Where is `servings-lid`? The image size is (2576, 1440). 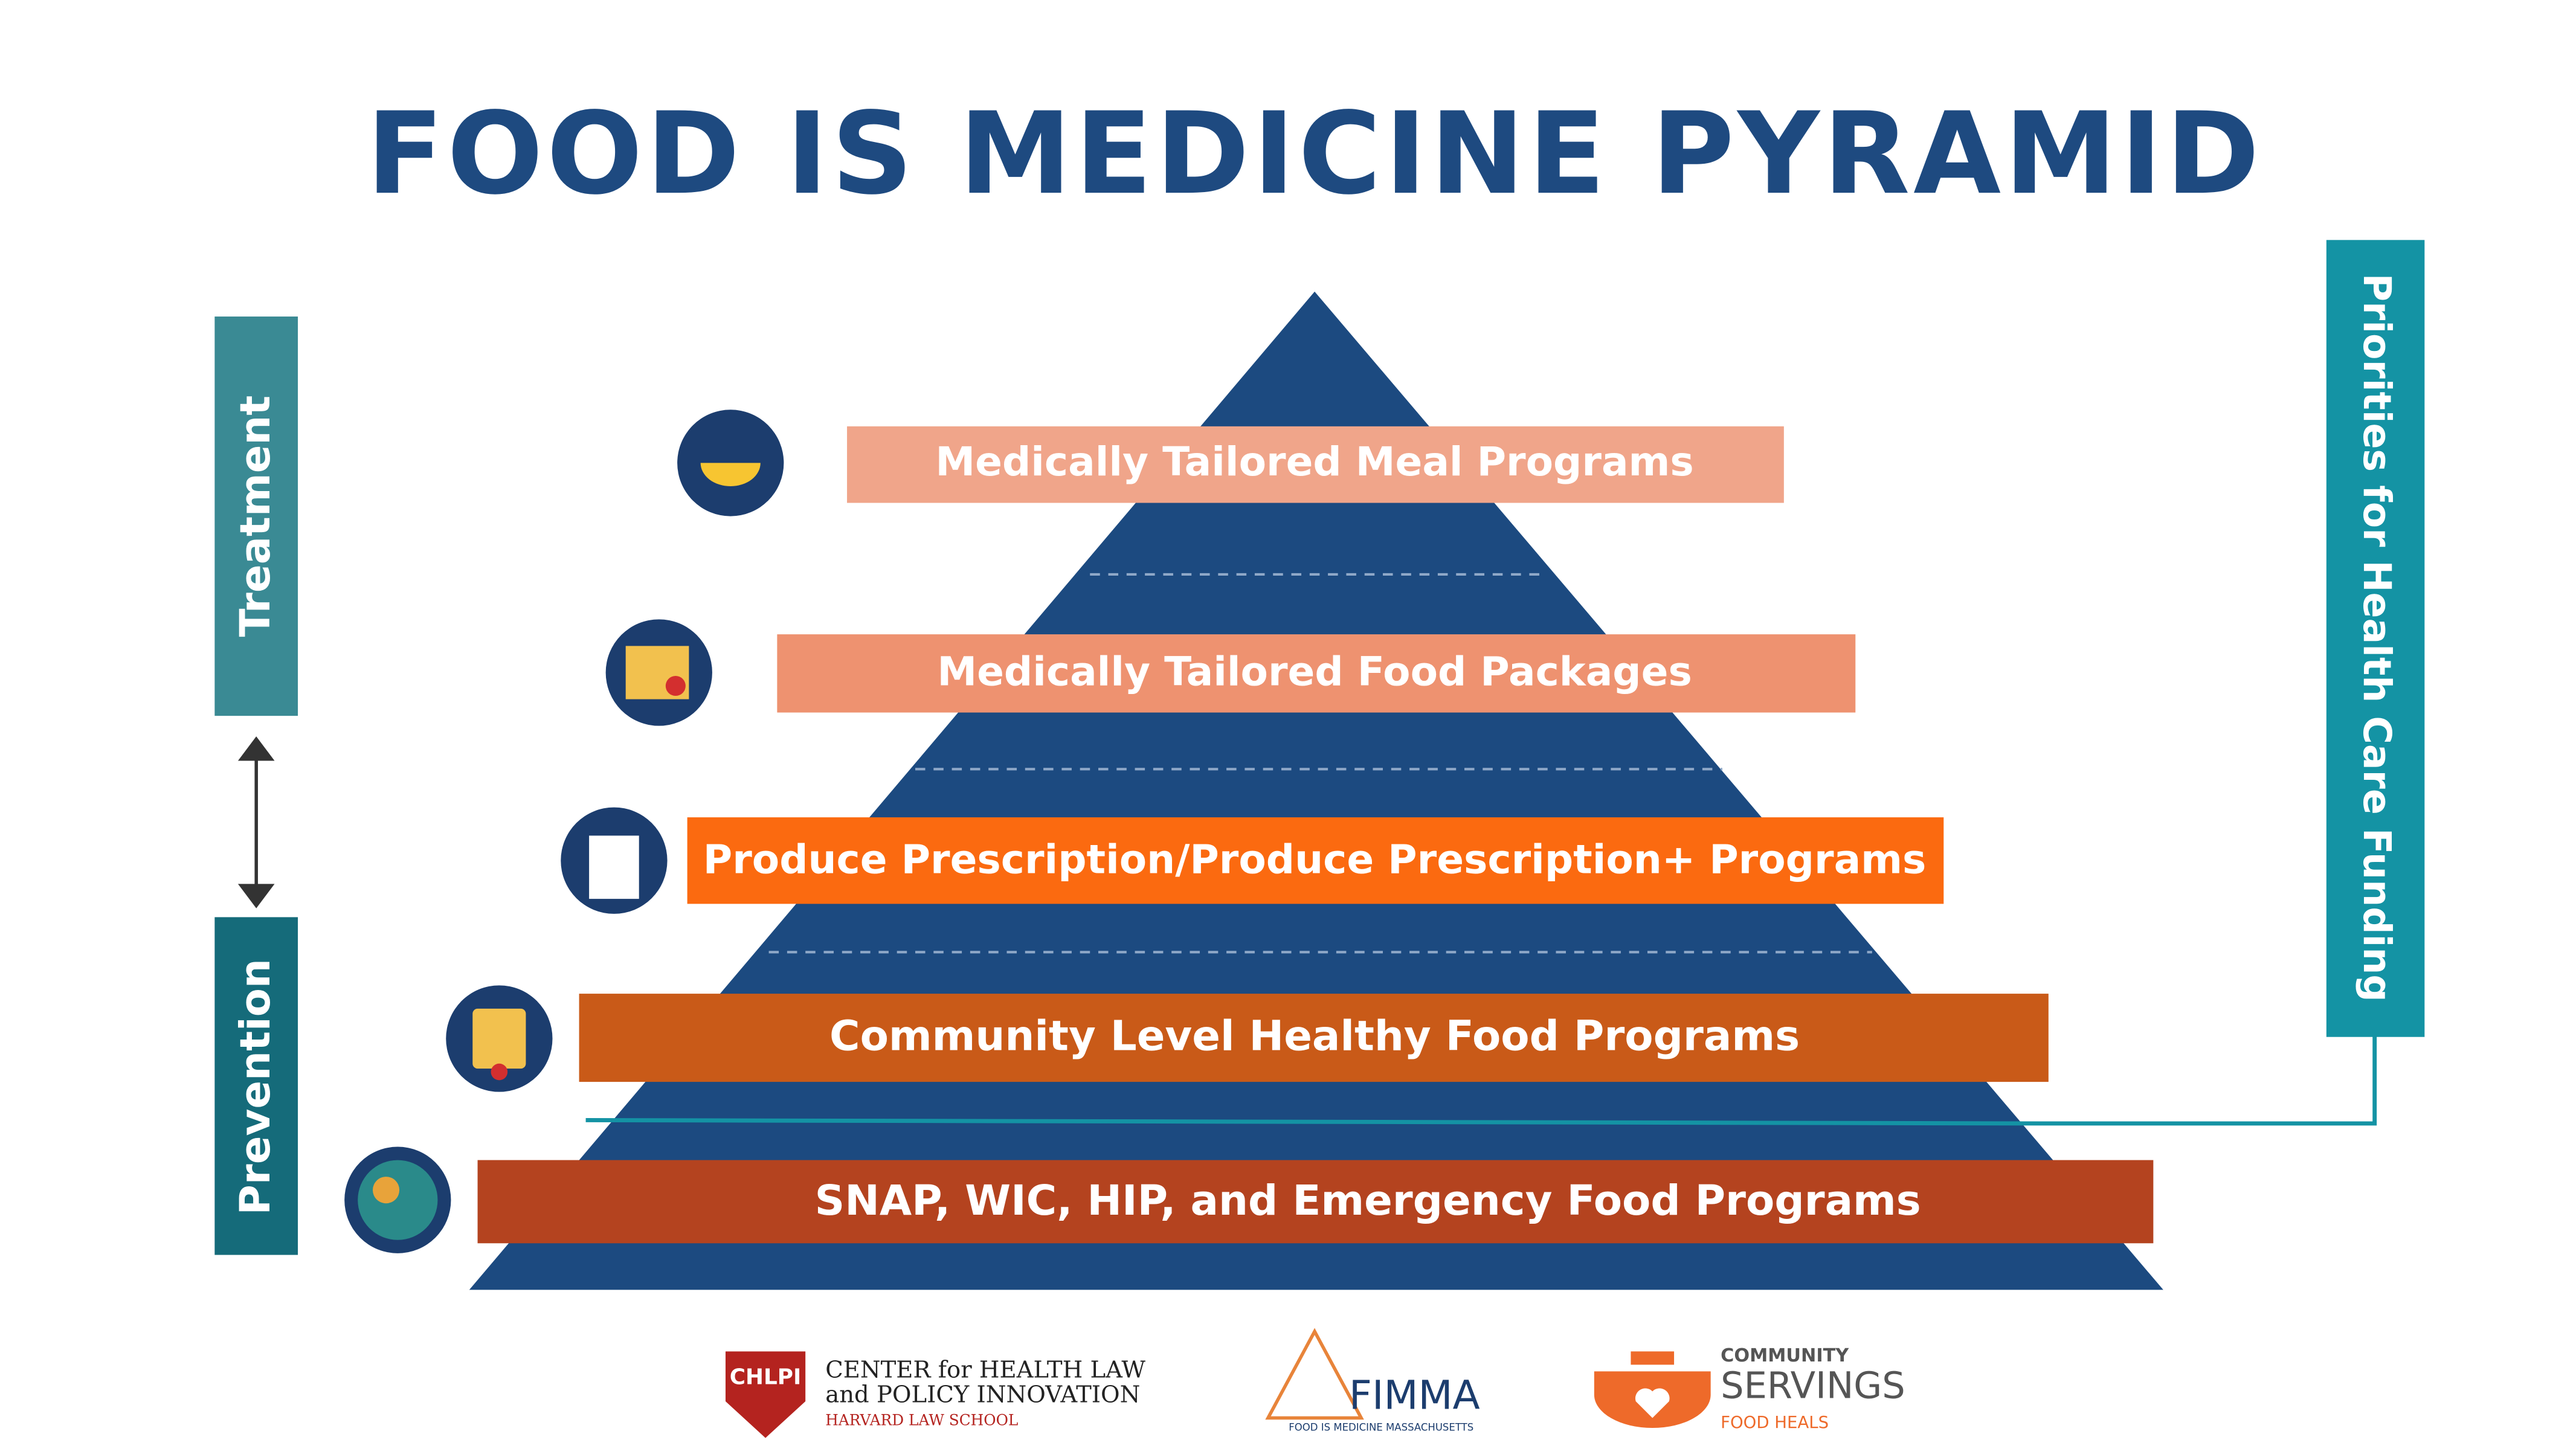
servings-lid is located at coordinates (1653, 1358).